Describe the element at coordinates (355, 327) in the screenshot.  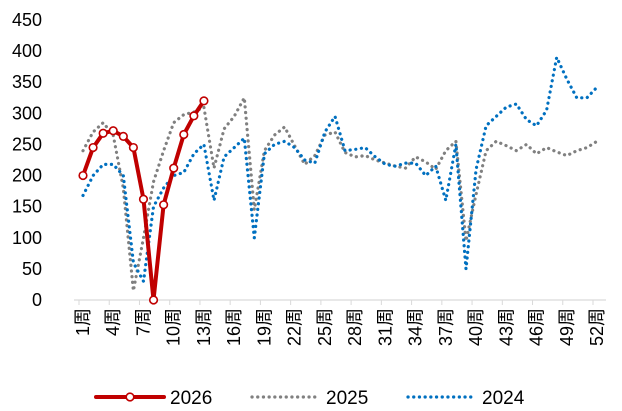
I see `x-tick-label: 28周` at that location.